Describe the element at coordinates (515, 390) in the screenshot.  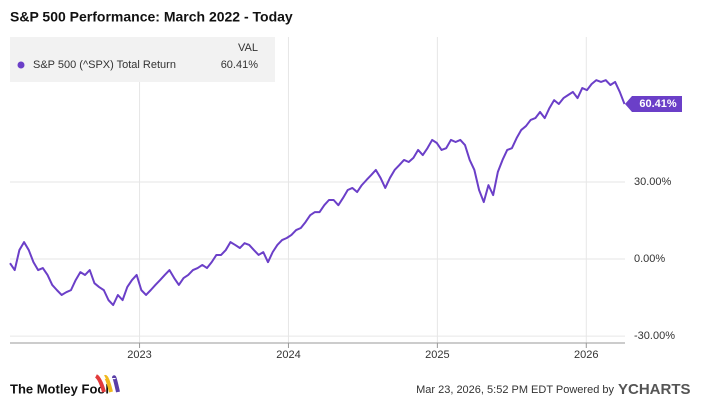
I see `timestamp: Mar 23, 2026, 5:52 PM EDT Powered by` at that location.